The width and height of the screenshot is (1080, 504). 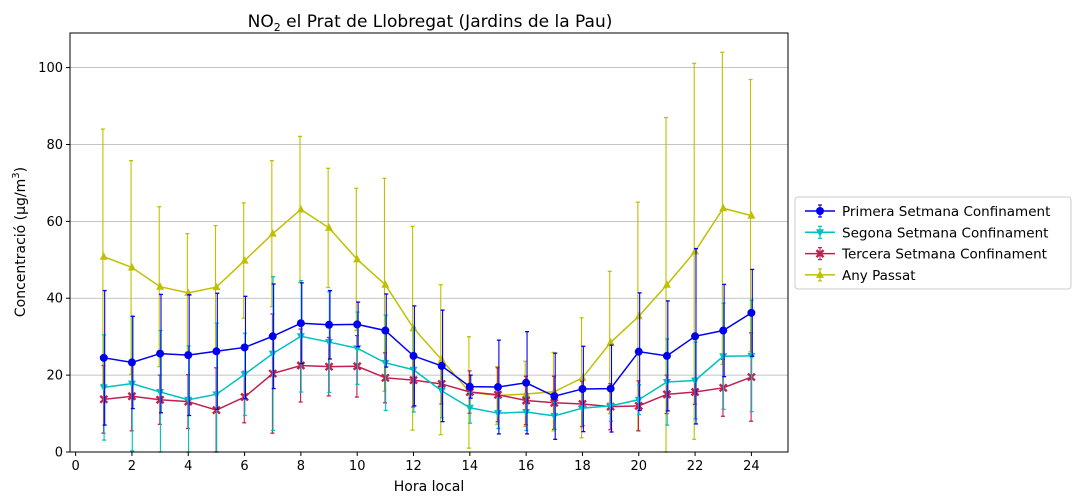 I want to click on chart-title-main: NO, so click(x=261, y=22).